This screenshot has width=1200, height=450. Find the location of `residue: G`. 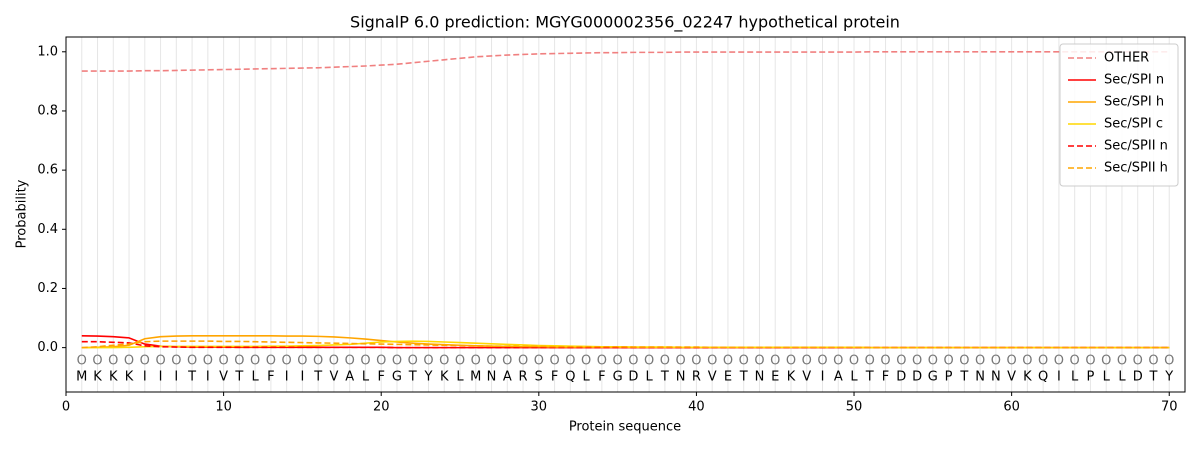

residue: G is located at coordinates (933, 377).